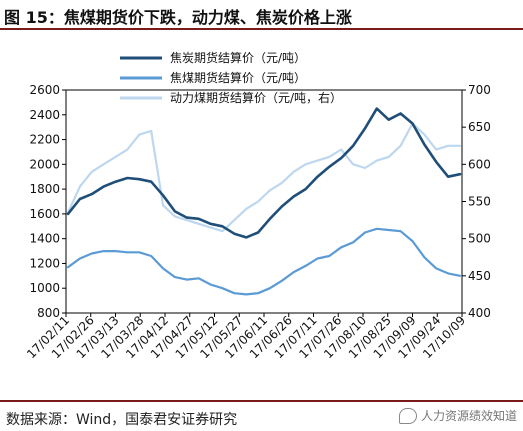 The height and width of the screenshot is (431, 523). Describe the element at coordinates (44, 90) in the screenshot. I see `y-left-tick-label: 2600` at that location.